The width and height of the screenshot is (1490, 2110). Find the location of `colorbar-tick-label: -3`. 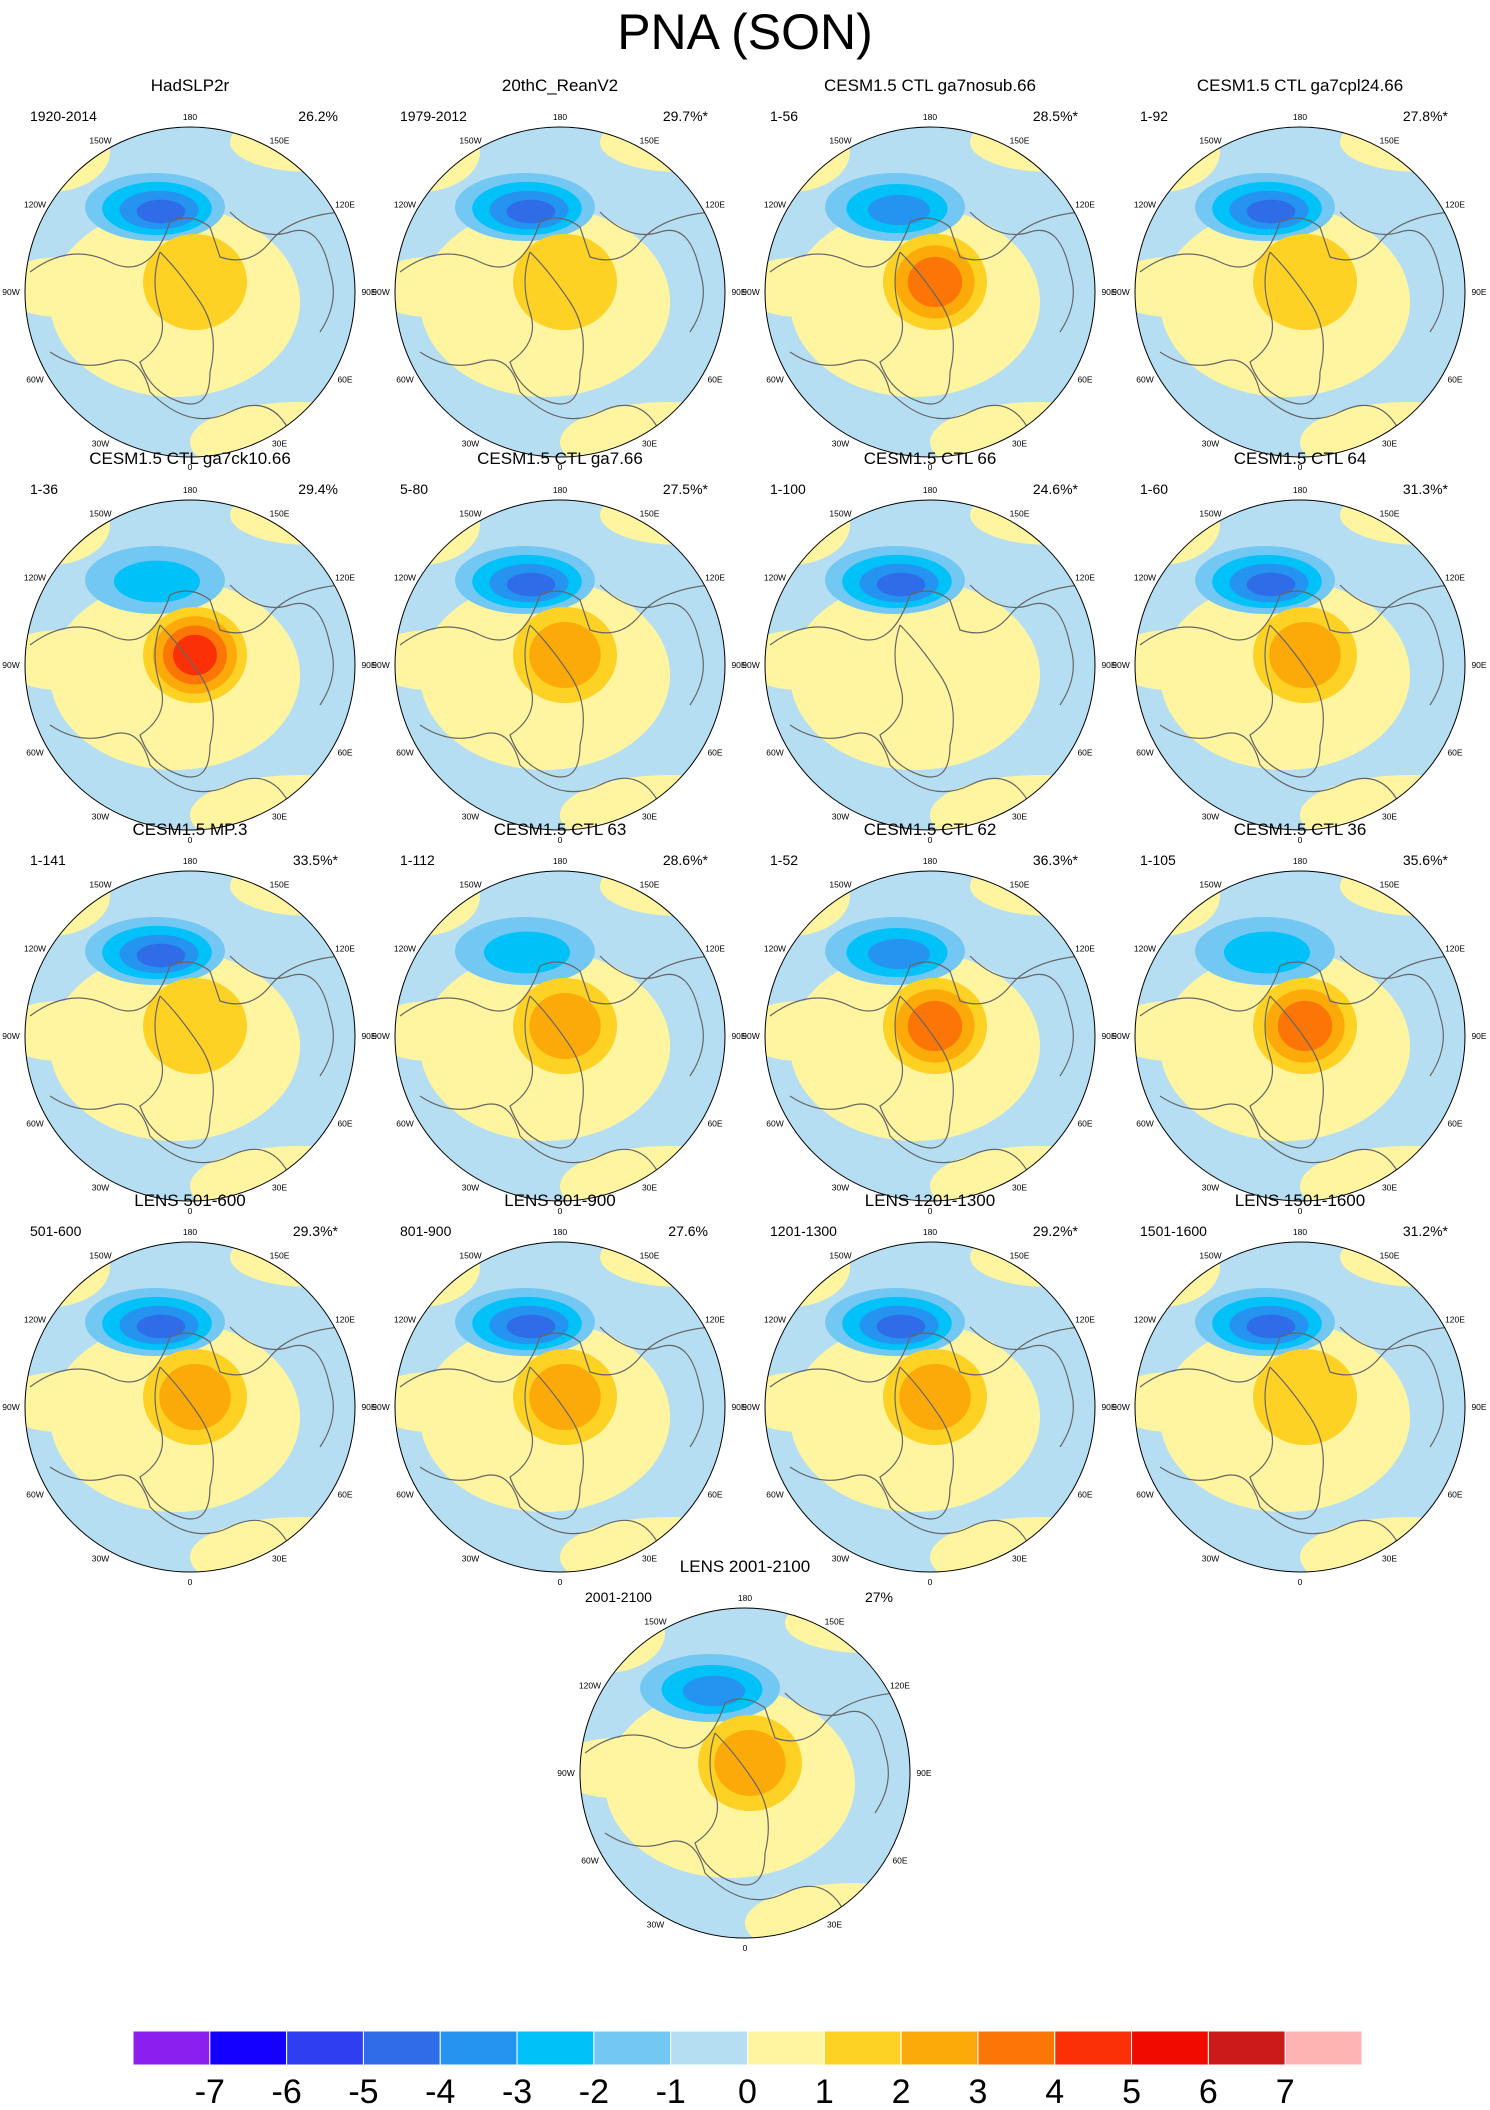

colorbar-tick-label: -3 is located at coordinates (517, 2091).